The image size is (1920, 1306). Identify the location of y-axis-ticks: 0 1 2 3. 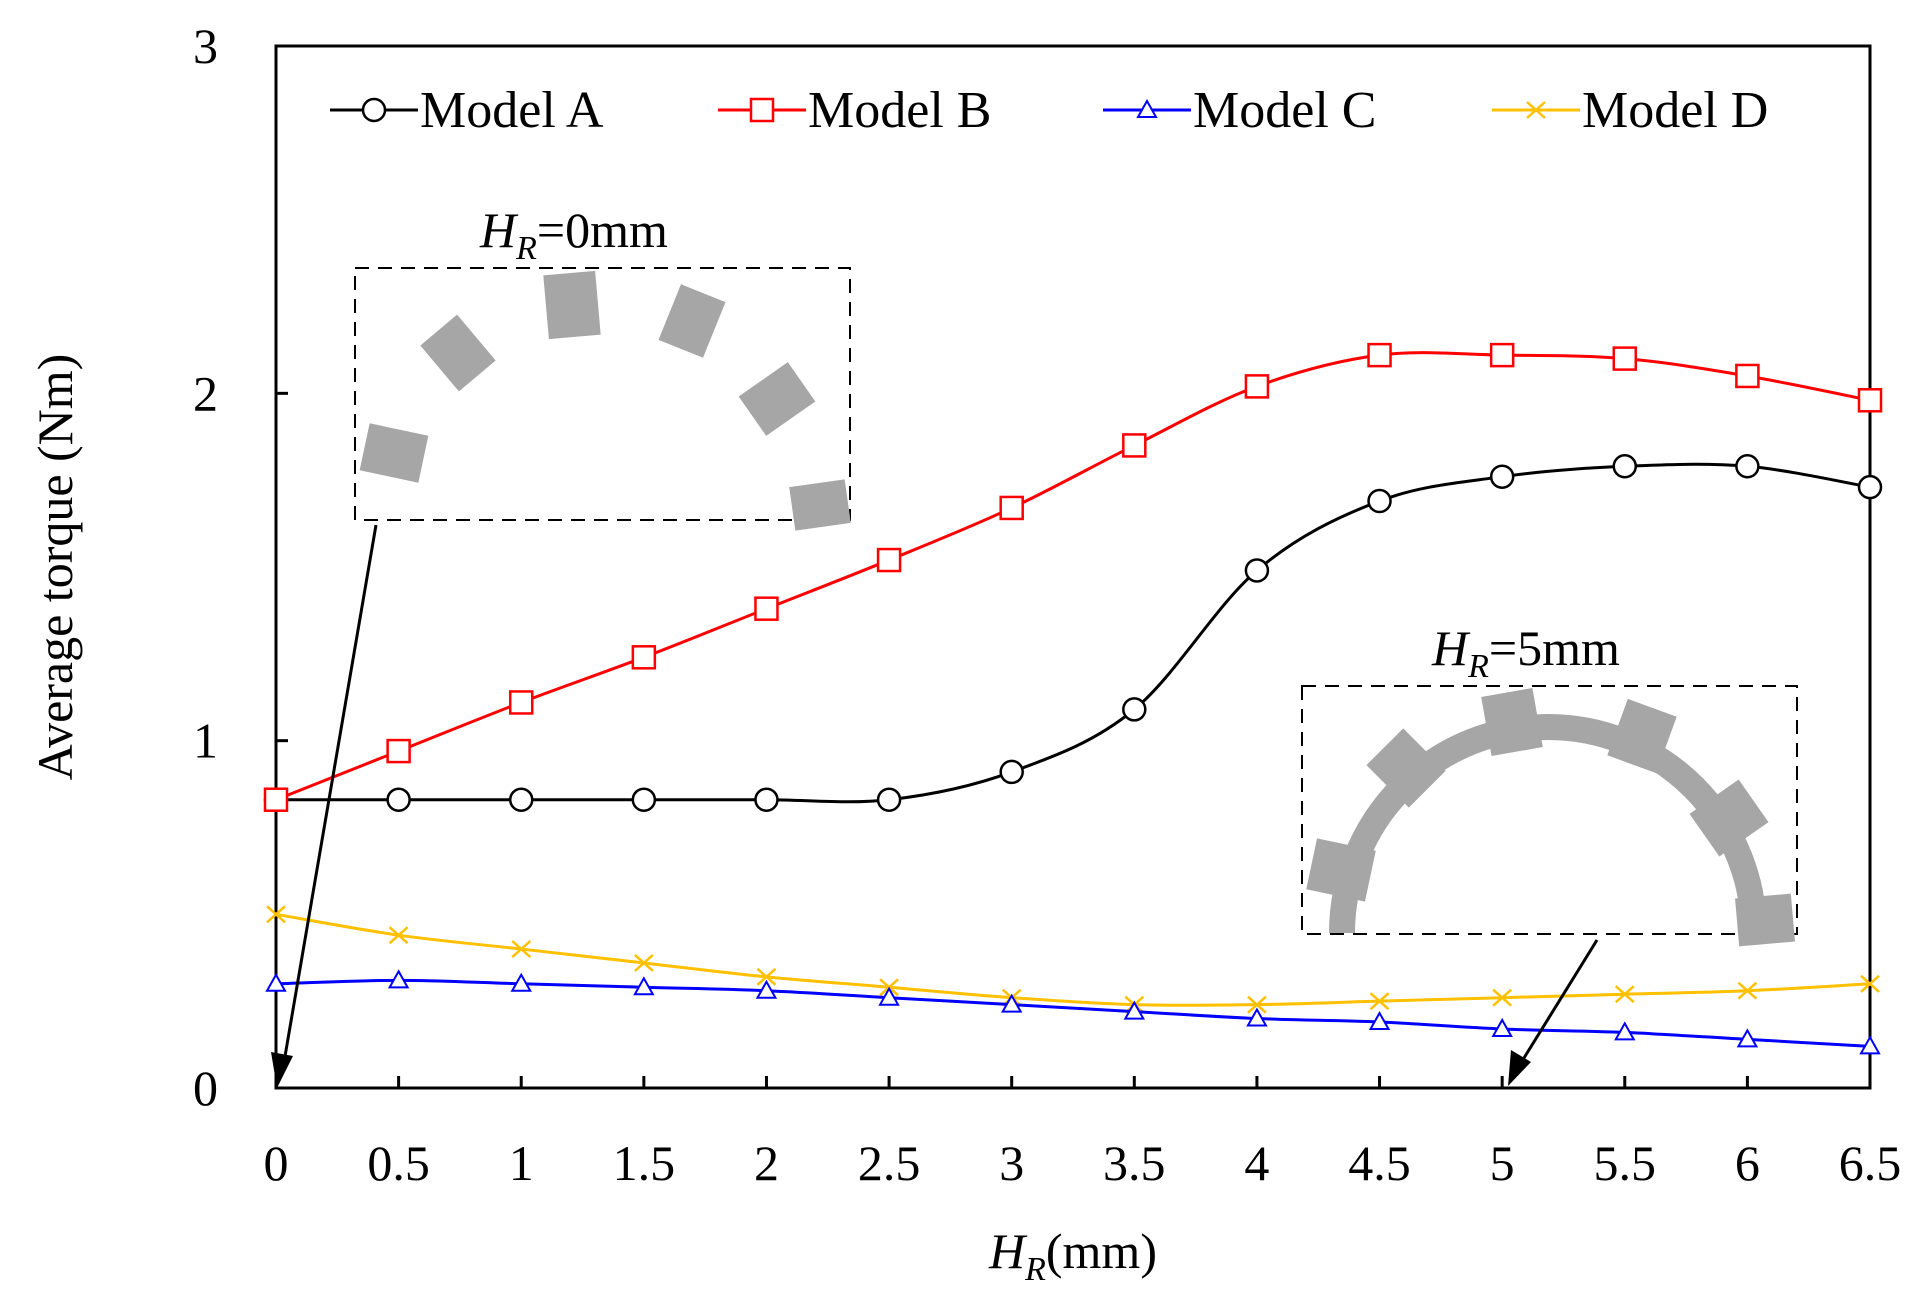
(240, 567).